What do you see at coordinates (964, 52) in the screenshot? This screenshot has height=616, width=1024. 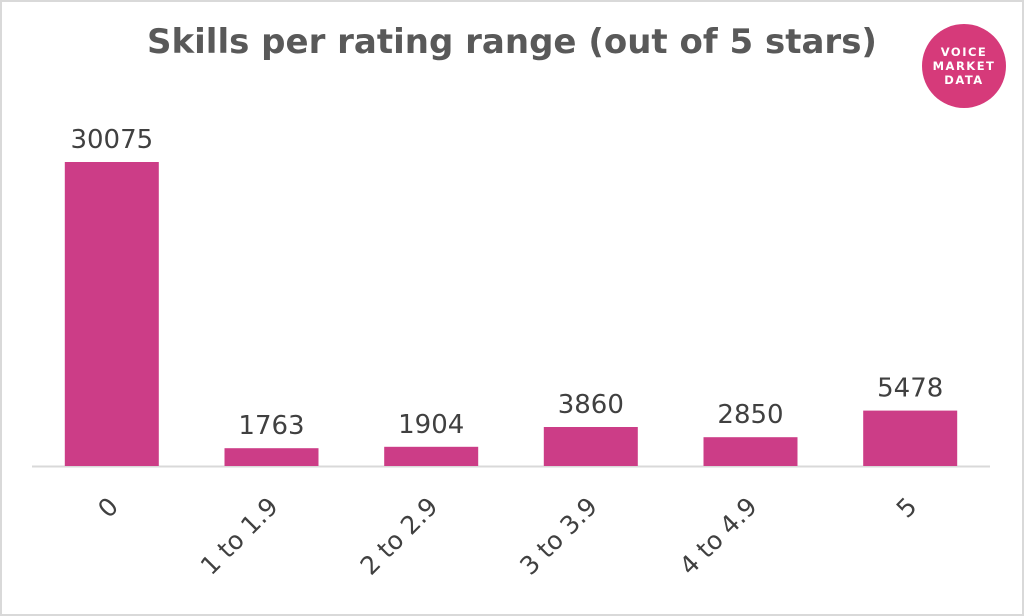 I see `logo-line-1: VOICE` at bounding box center [964, 52].